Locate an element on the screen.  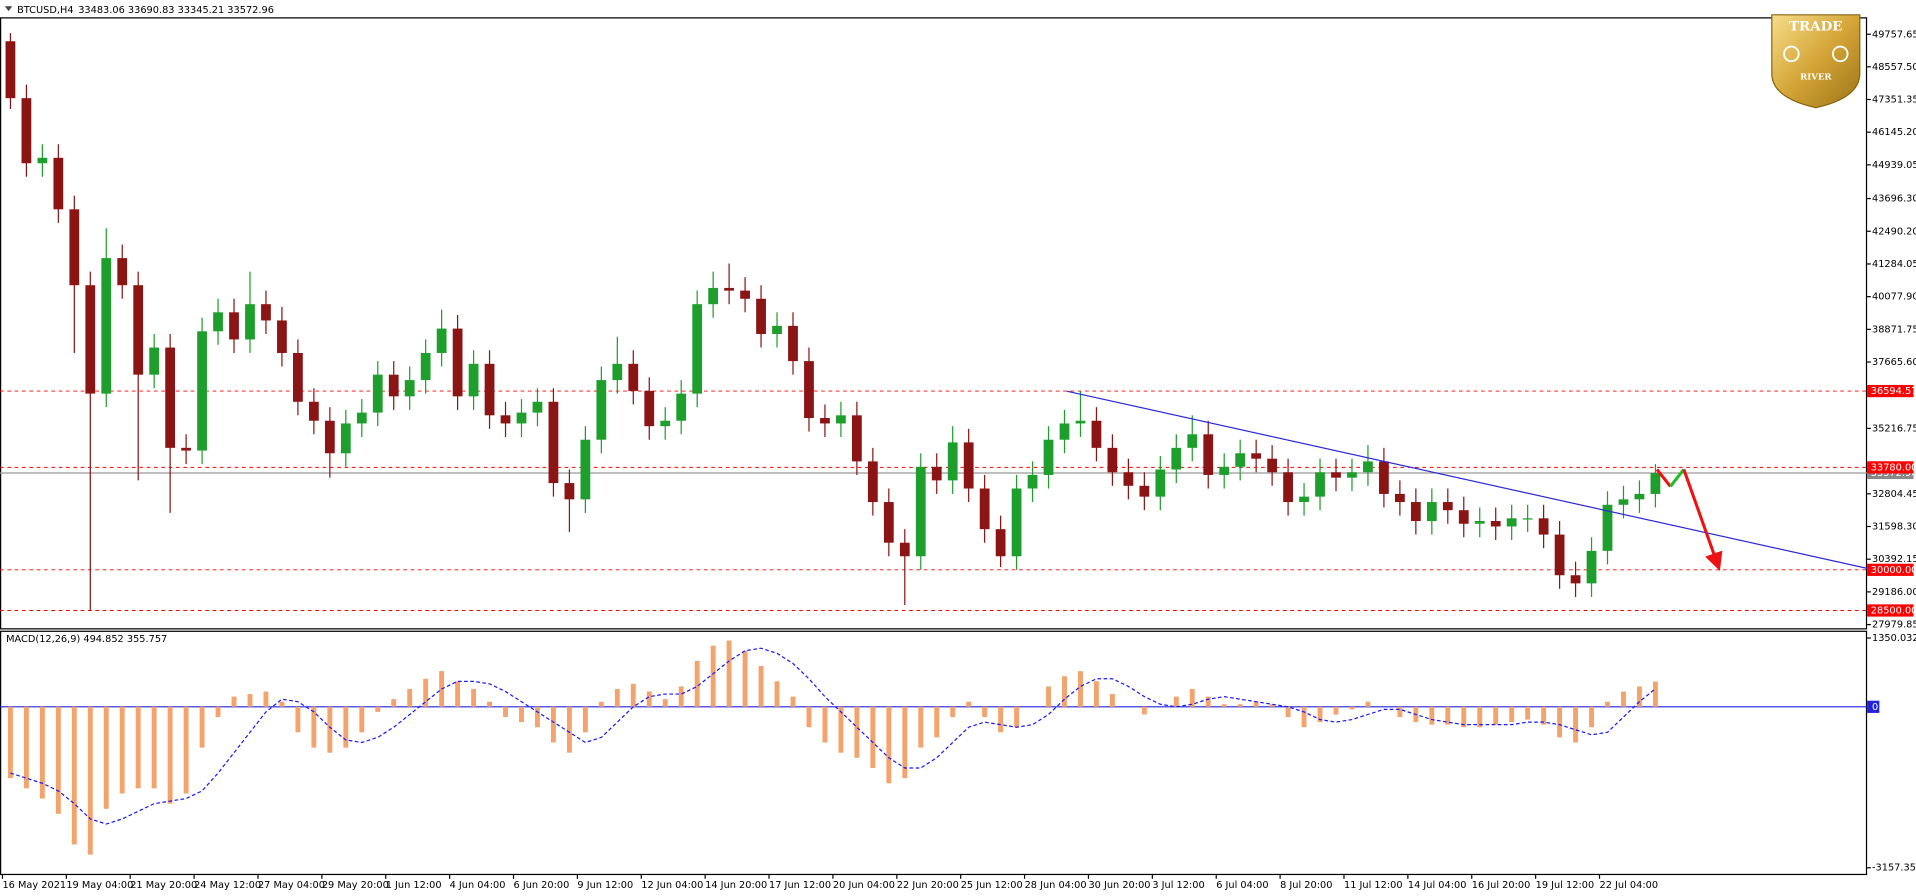
x-tick-label: 11 Jul 12:00 is located at coordinates (1373, 885).